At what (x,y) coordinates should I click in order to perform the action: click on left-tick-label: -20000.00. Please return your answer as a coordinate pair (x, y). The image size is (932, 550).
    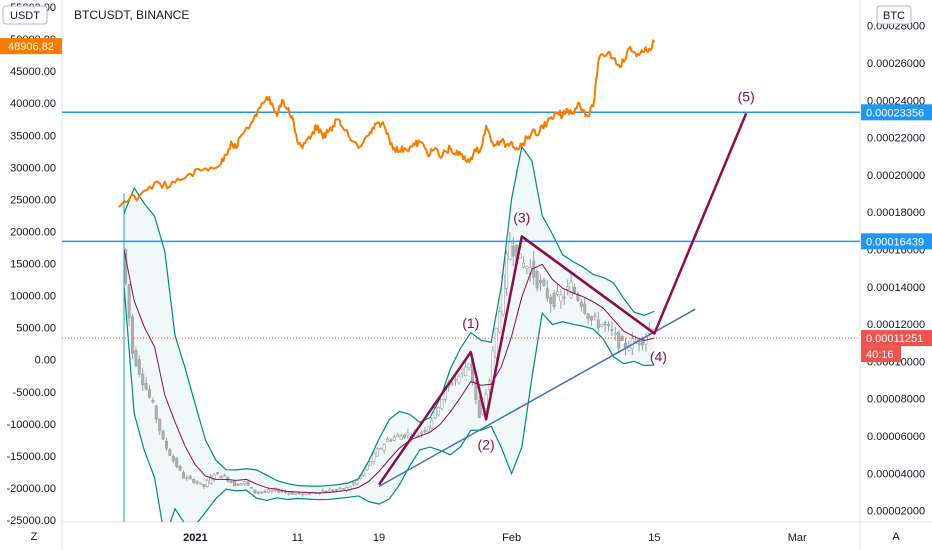
    Looking at the image, I should click on (31, 489).